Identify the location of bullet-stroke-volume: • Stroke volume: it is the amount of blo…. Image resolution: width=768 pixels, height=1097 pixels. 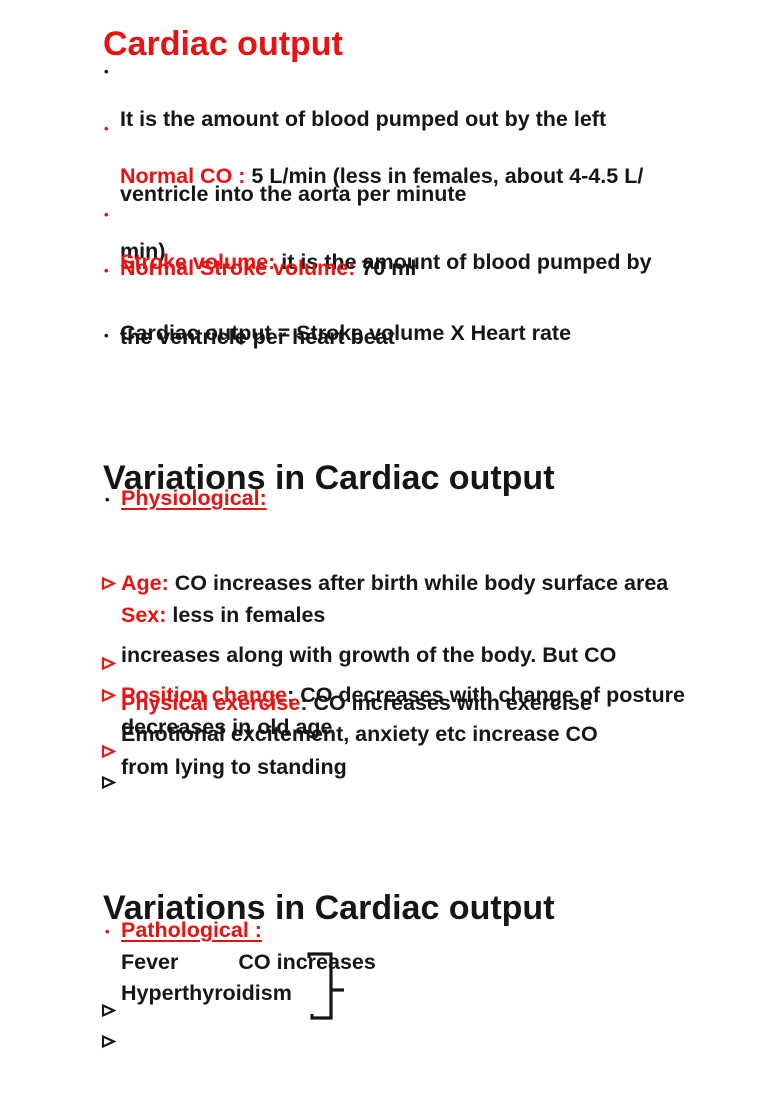
(394, 300).